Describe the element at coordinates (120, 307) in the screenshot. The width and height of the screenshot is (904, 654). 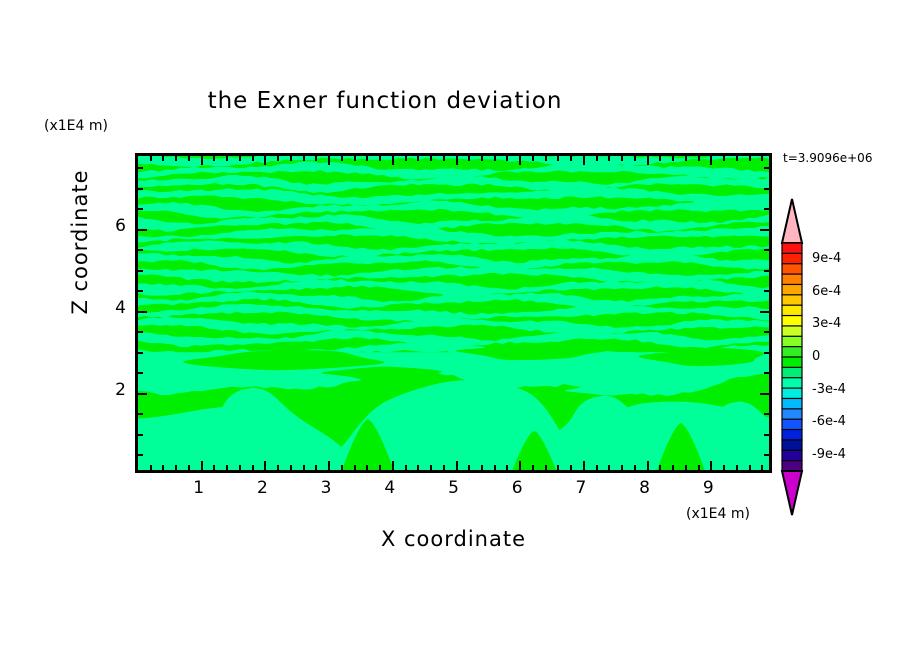
I see `y-tick-label: 4` at that location.